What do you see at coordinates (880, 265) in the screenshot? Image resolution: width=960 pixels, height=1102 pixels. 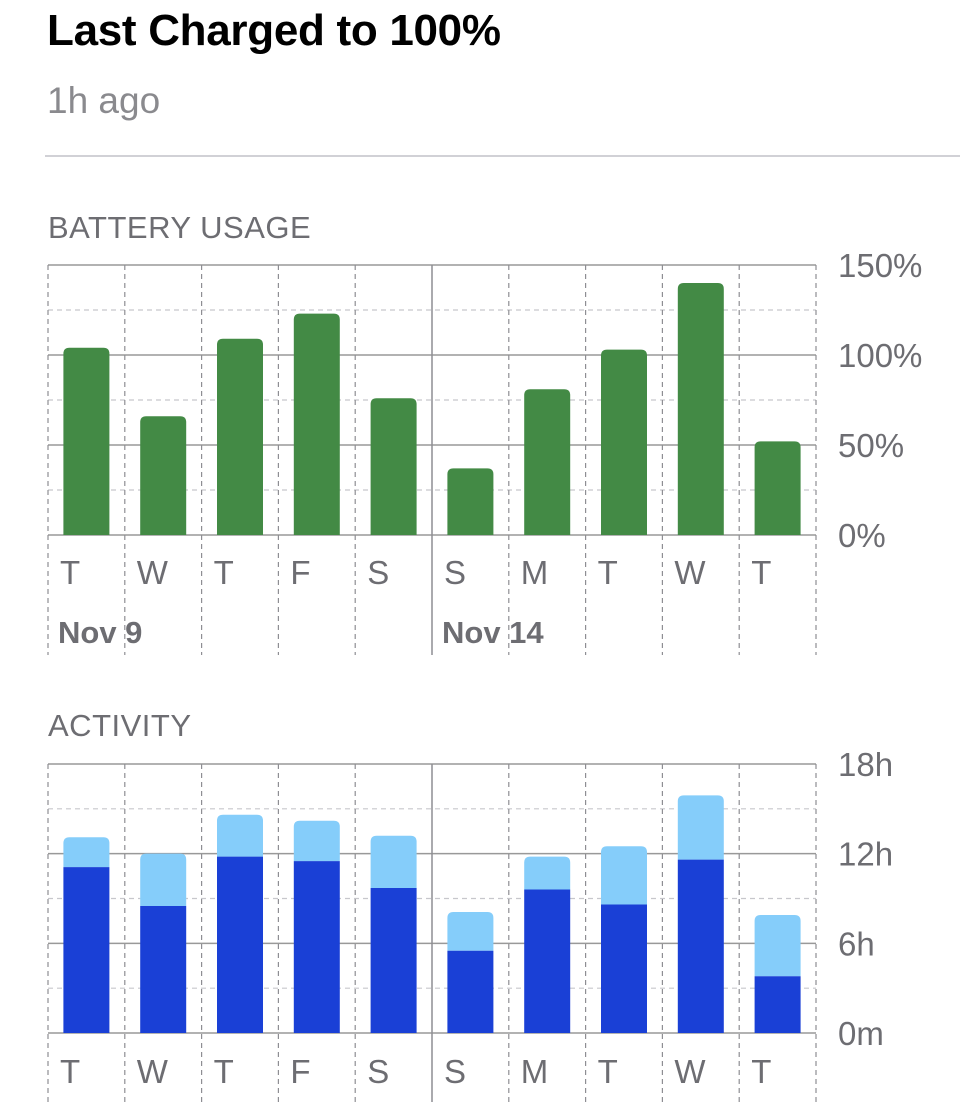 I see `y-tick-label: 150%` at bounding box center [880, 265].